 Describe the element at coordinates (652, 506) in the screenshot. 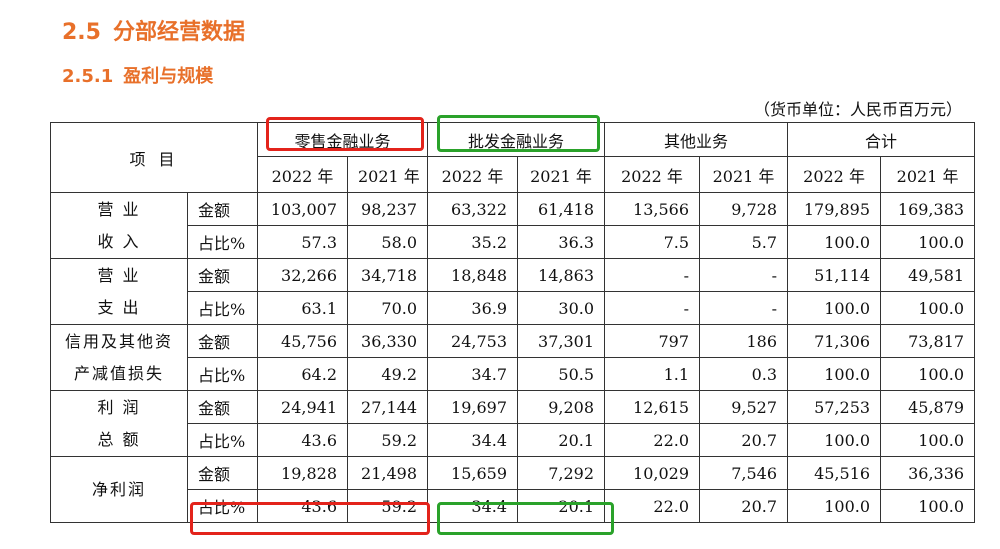

I see `value-cell: 22.0` at that location.